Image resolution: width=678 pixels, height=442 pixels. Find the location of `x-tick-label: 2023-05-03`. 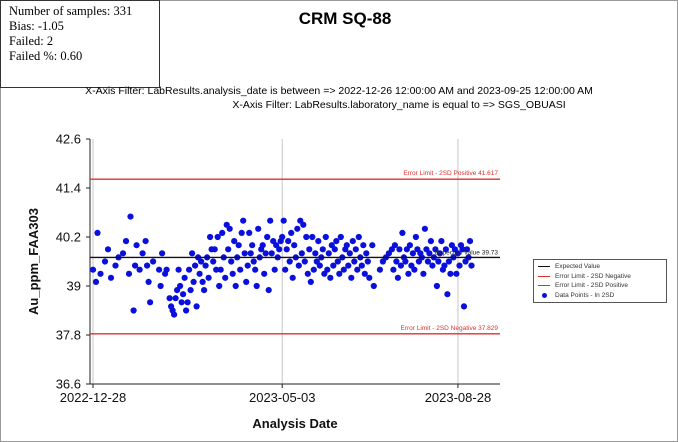

x-tick-label: 2023-05-03 is located at coordinates (282, 397).